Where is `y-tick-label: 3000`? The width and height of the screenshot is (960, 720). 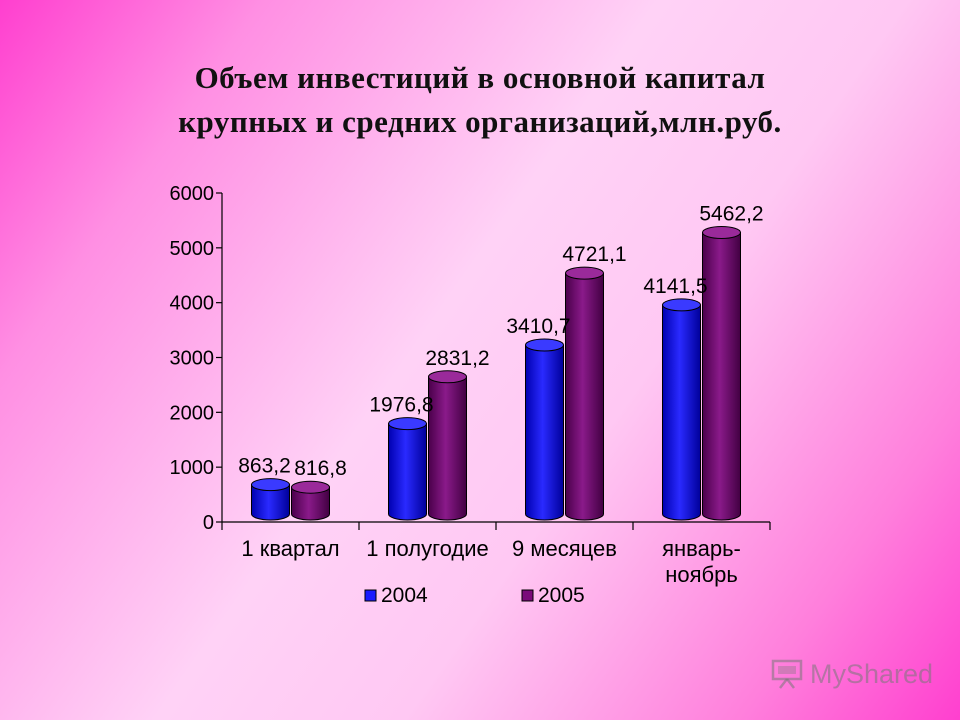 y-tick-label: 3000 is located at coordinates (192, 359).